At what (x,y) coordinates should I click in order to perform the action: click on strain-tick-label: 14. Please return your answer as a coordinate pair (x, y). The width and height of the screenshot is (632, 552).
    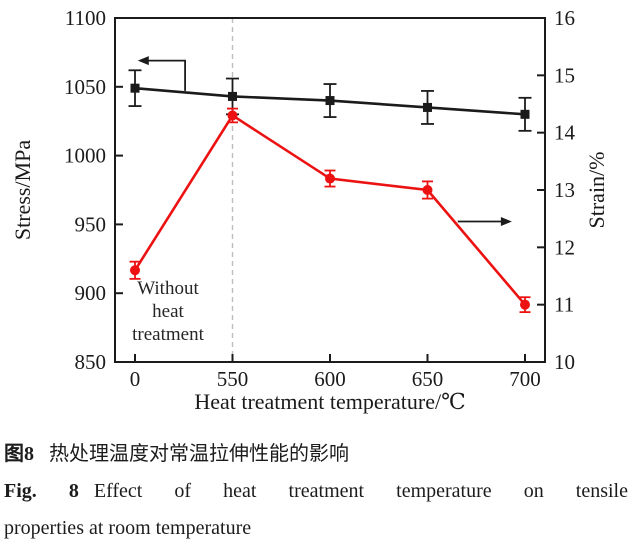
    Looking at the image, I should click on (565, 133).